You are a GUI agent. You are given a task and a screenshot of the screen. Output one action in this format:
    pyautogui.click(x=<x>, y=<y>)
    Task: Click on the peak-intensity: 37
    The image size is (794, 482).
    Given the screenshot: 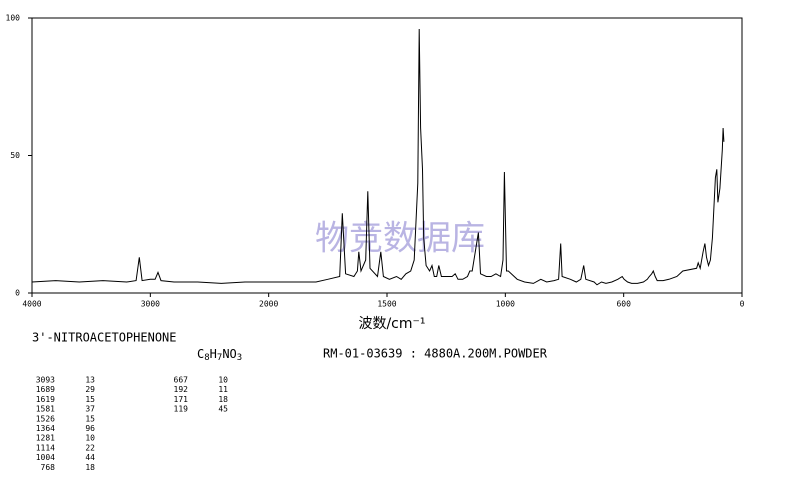 What is the action you would take?
    pyautogui.click(x=90, y=409)
    